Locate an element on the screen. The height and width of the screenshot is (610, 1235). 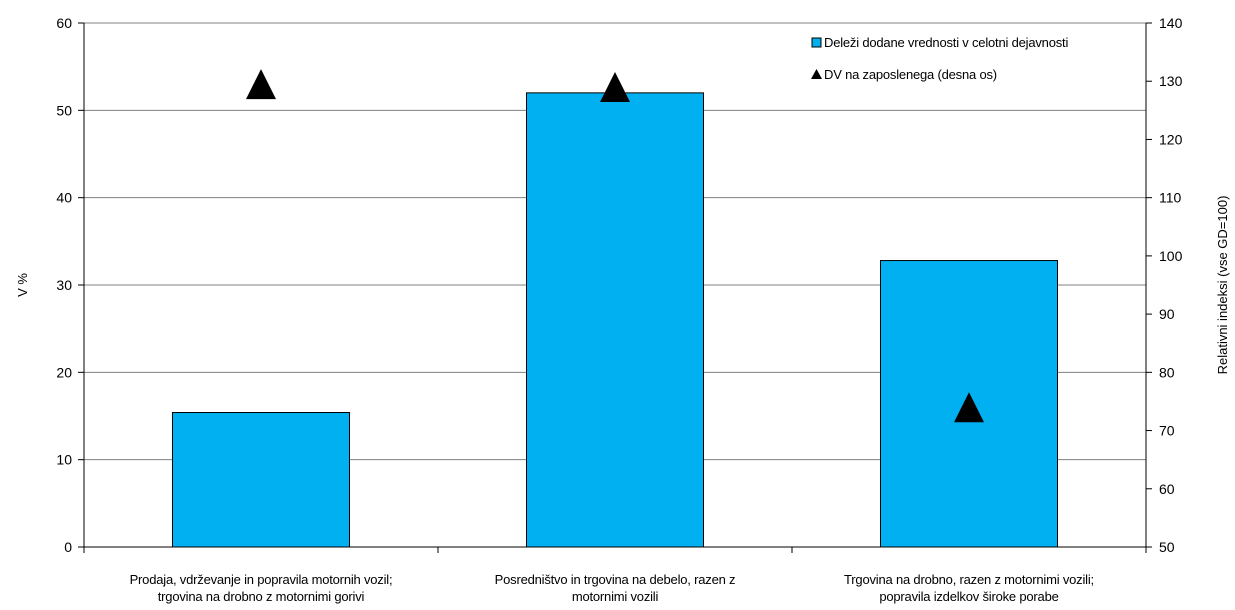
right-tick-label: 130 is located at coordinates (1171, 81).